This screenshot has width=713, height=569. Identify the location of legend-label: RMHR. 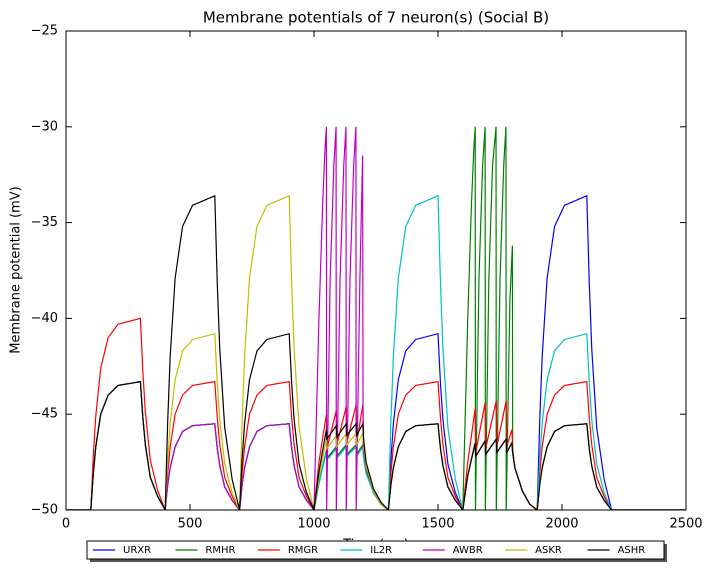
(220, 550).